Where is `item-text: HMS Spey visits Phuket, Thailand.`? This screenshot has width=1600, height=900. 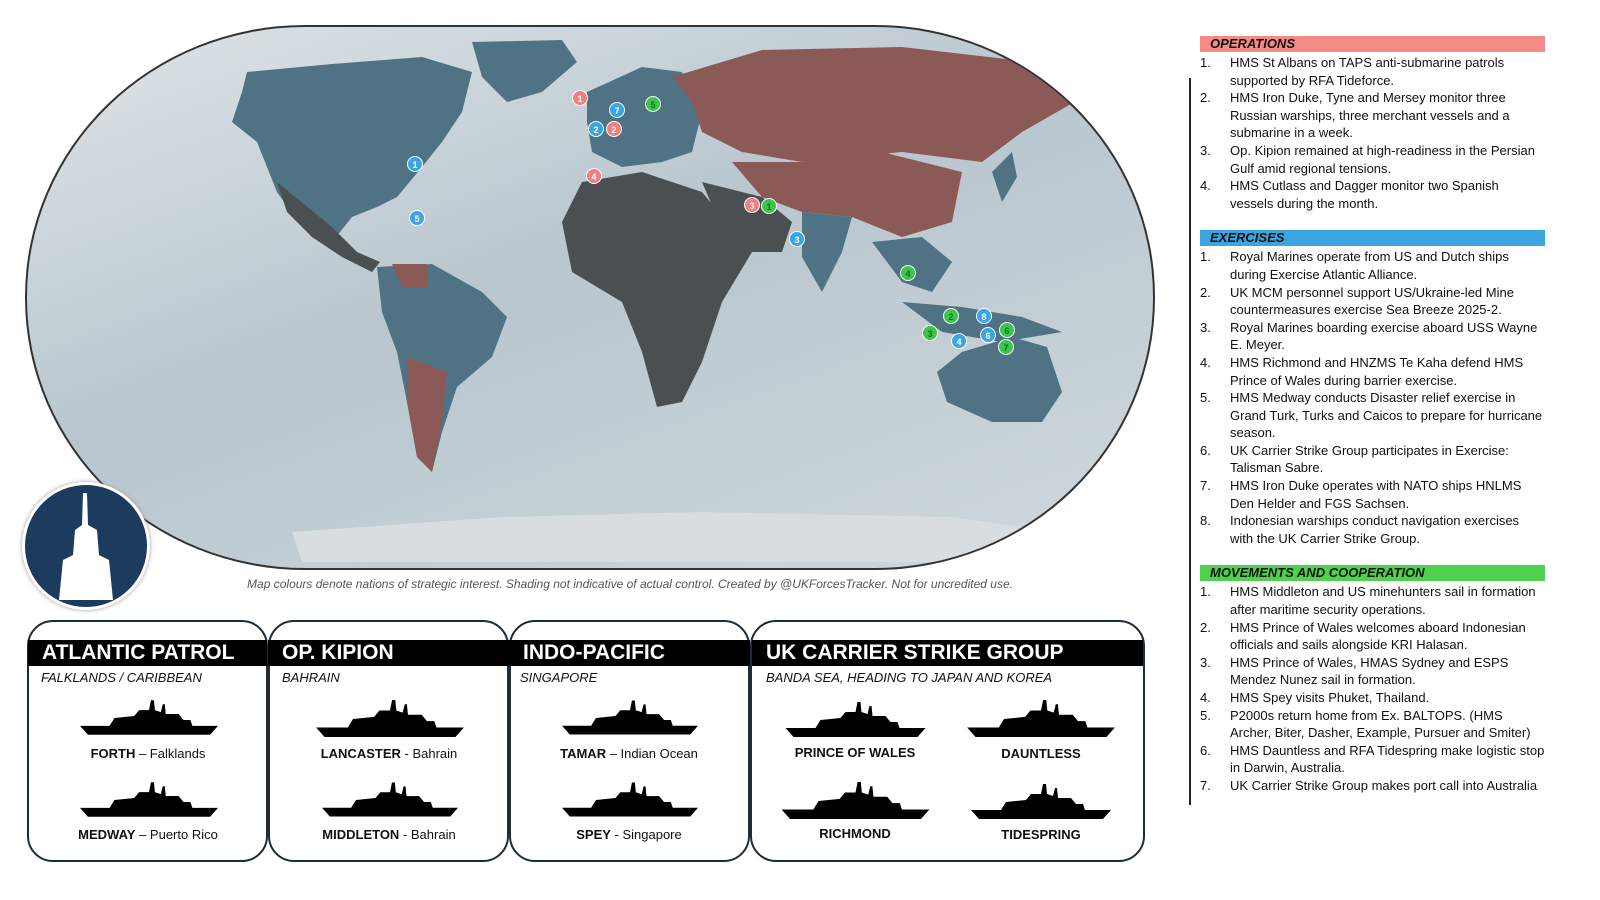 item-text: HMS Spey visits Phuket, Thailand. is located at coordinates (1330, 697).